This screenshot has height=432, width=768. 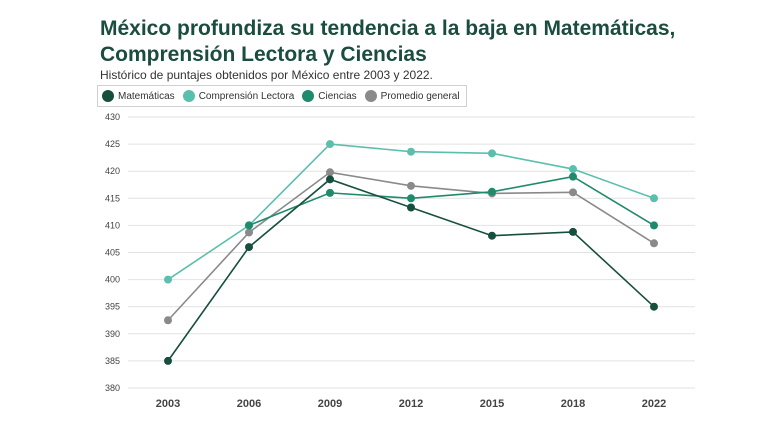 I want to click on y-tick-label-380: 380, so click(x=112, y=388).